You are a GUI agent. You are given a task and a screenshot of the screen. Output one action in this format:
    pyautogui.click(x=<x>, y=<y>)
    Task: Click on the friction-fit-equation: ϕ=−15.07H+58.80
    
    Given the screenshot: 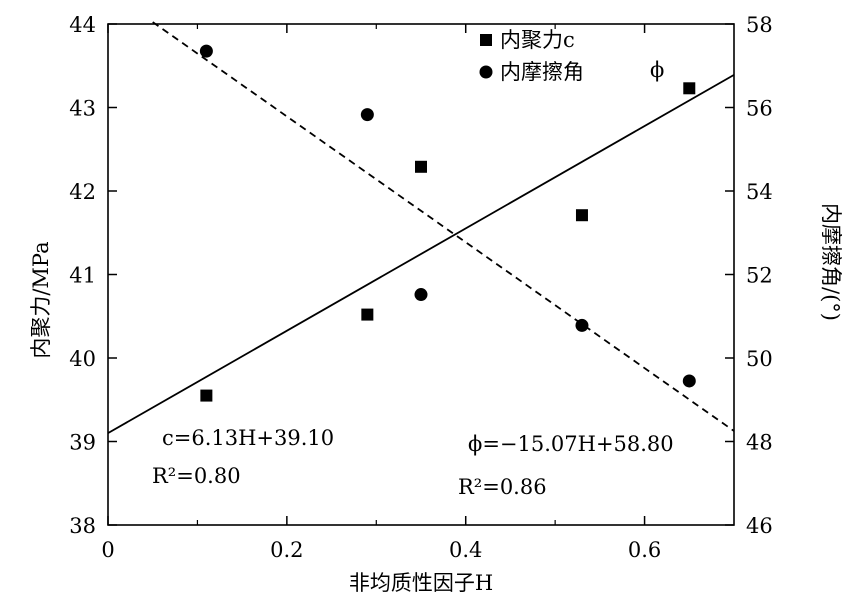 What is the action you would take?
    pyautogui.click(x=571, y=444)
    